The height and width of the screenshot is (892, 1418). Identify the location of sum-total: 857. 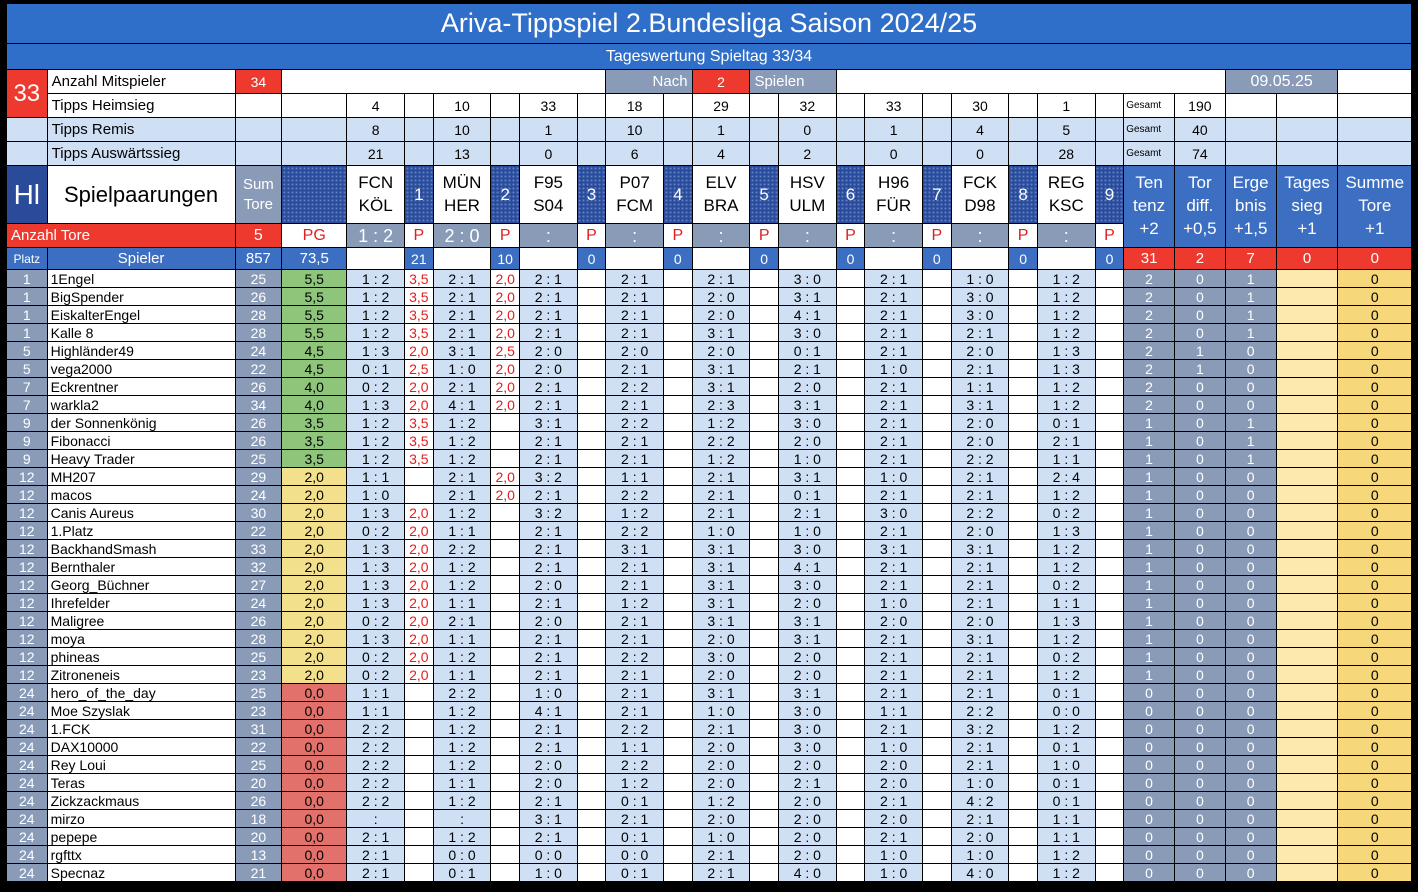
(258, 258).